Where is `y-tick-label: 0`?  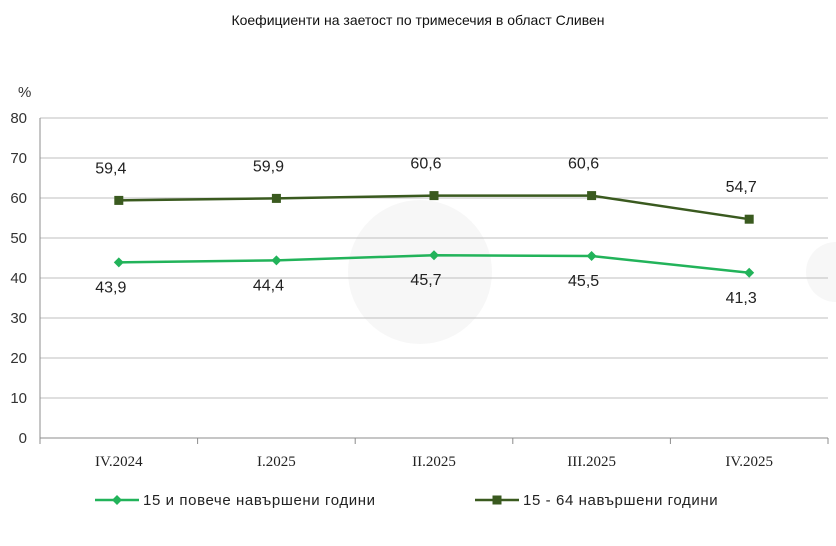 y-tick-label: 0 is located at coordinates (23, 438).